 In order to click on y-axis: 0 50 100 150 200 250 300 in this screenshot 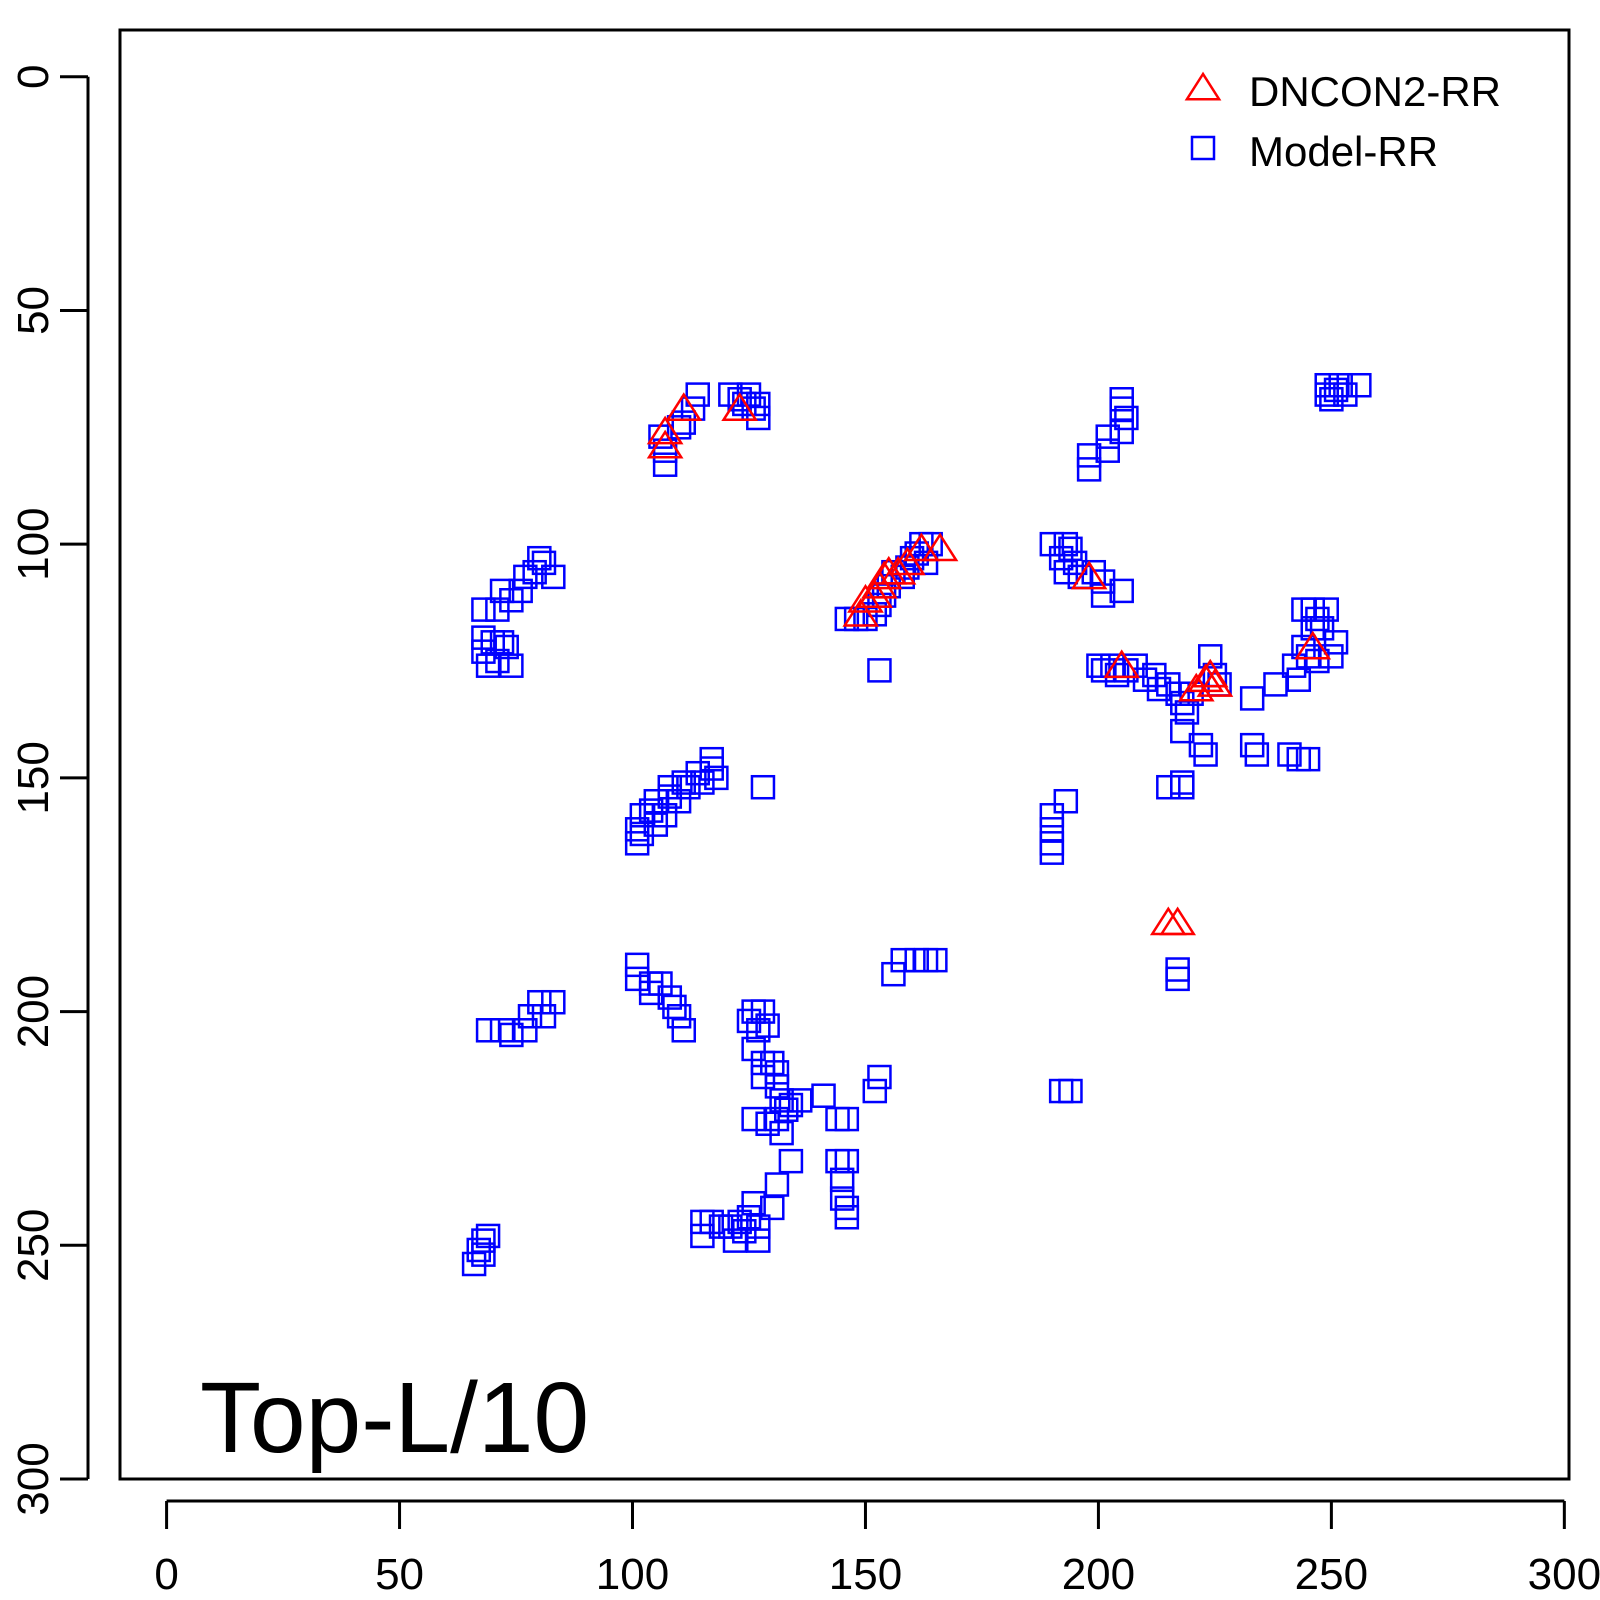, I will do `click(49, 790)`.